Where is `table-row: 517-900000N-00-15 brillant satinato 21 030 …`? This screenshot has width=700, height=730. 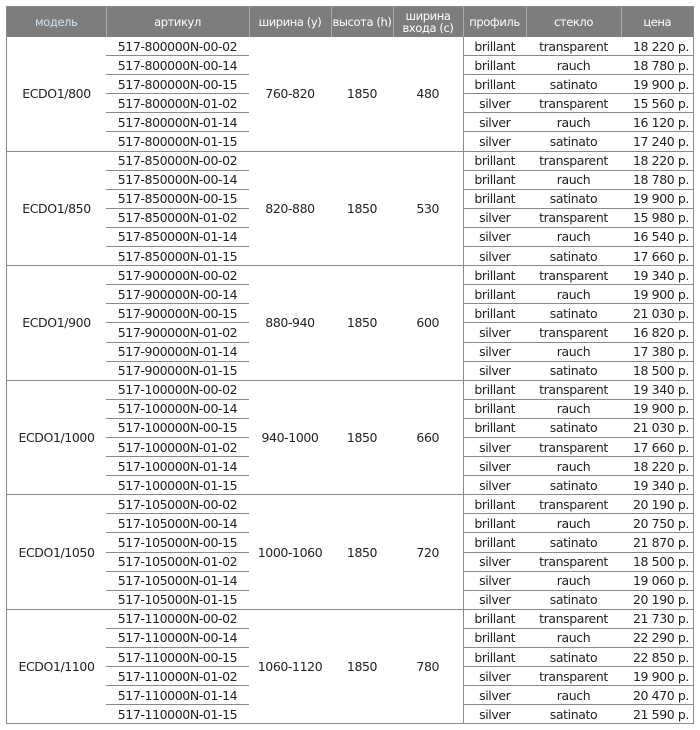 table-row: 517-900000N-00-15 brillant satinato 21 030 … is located at coordinates (350, 313).